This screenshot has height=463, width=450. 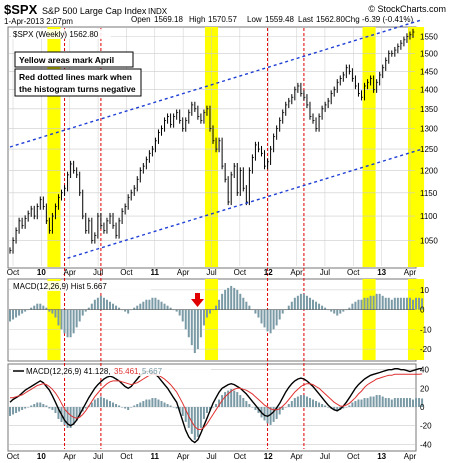 What do you see at coordinates (94, 11) in the screenshot?
I see `index-name: S&P 500 Large Cap Index` at bounding box center [94, 11].